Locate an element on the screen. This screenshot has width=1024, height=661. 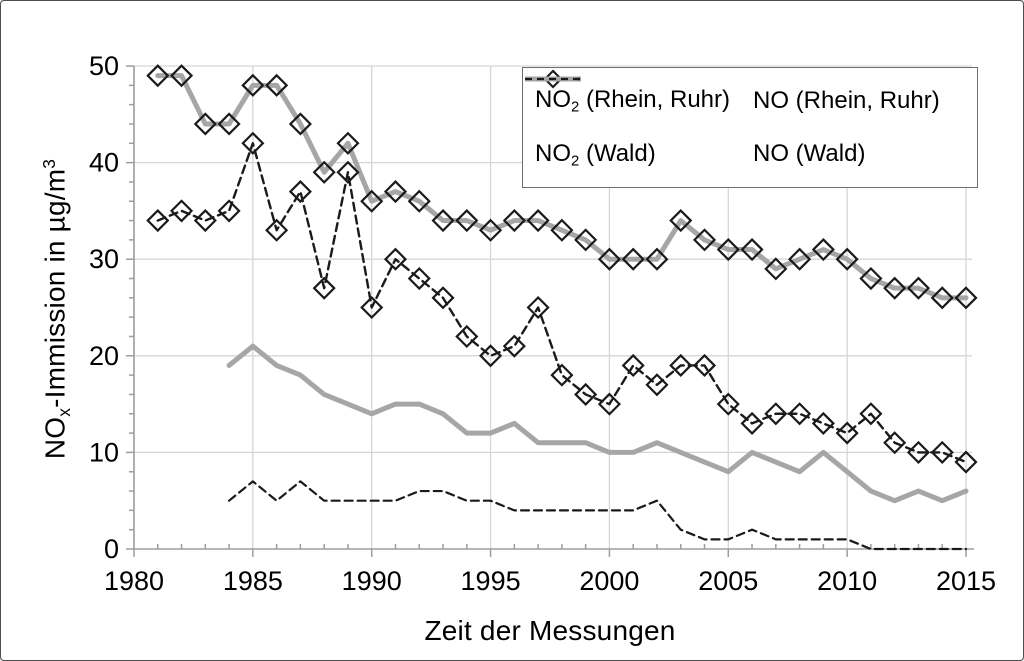
series-line-no-wald is located at coordinates (597, 515).